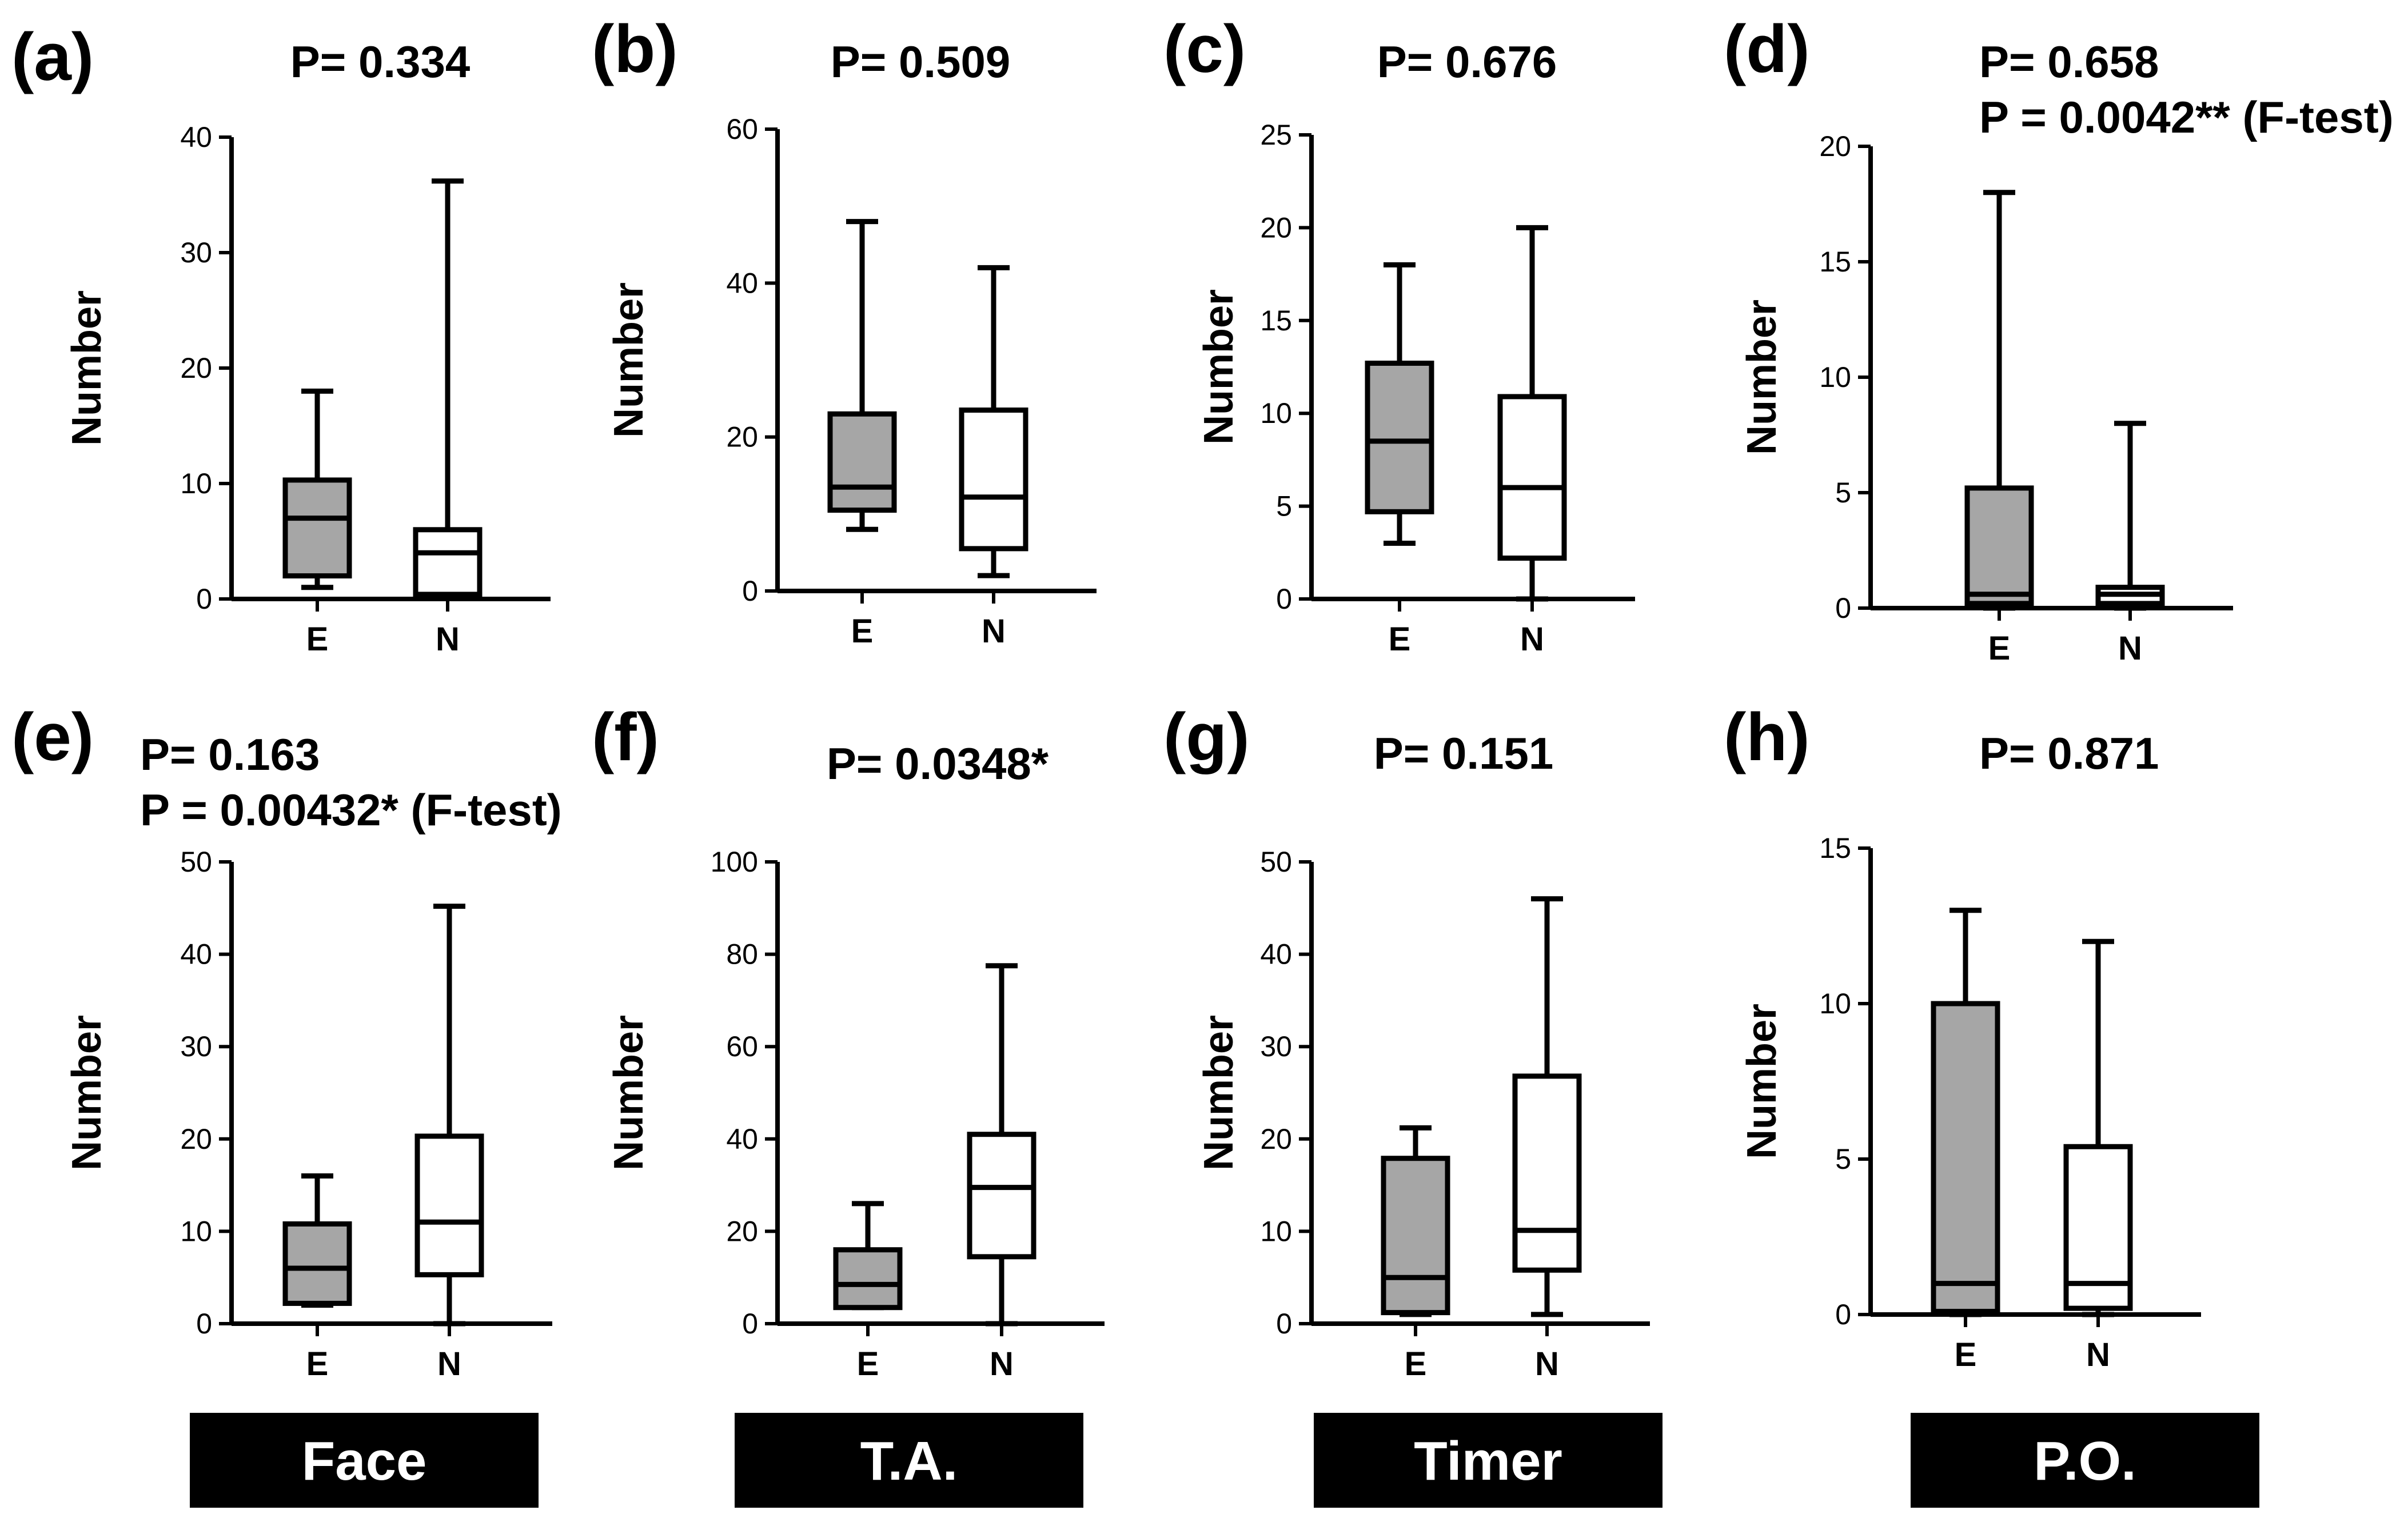 This screenshot has width=2408, height=1518. I want to click on footer-label-text: P.O., so click(2085, 1462).